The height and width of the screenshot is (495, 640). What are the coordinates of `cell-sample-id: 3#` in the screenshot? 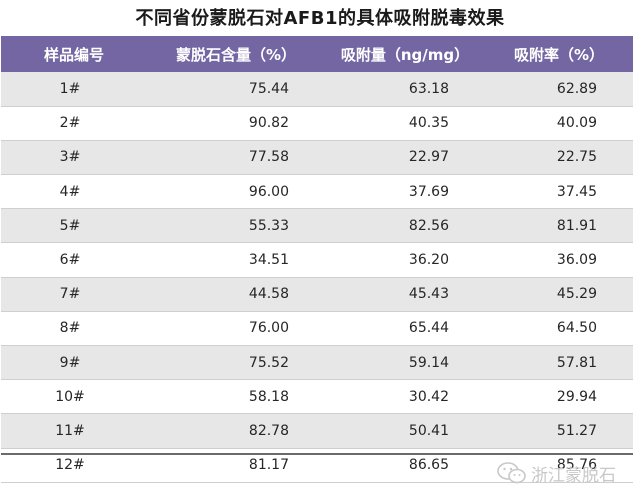 It's located at (74, 158).